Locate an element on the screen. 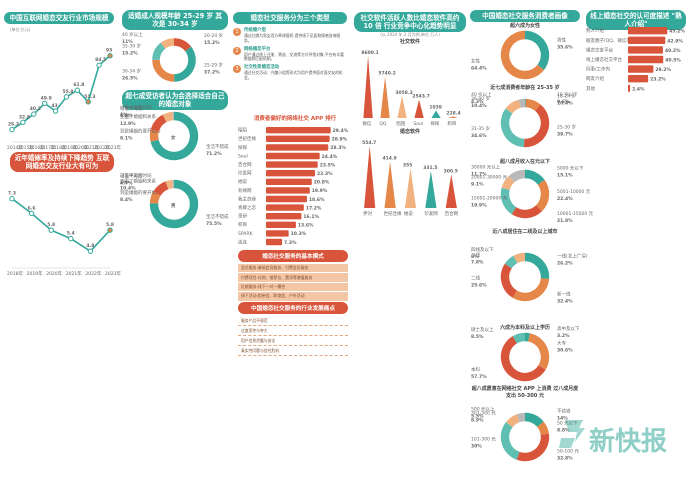 The image size is (690, 493). data-label: 55.8 is located at coordinates (67, 92).